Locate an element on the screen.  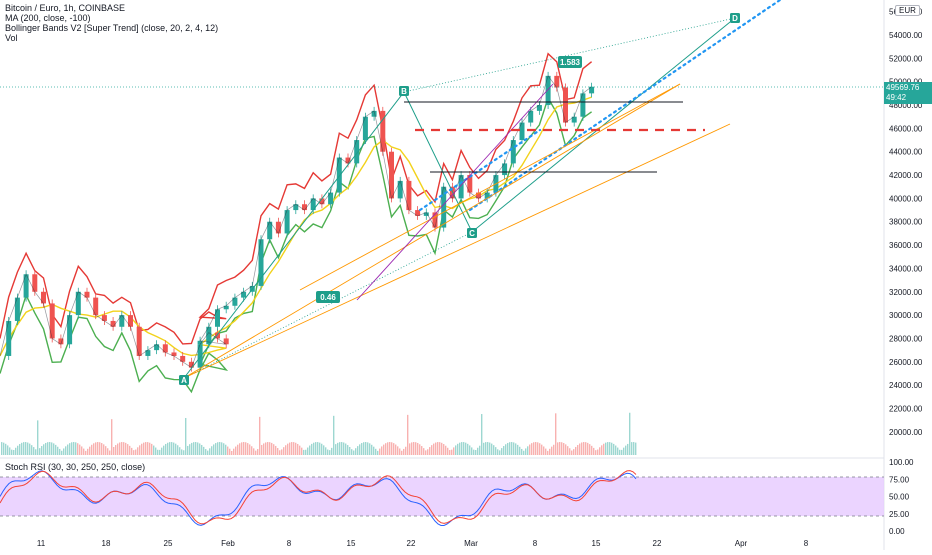
stoch-rsi-label: Stoch RSI (30, 30, 250, 250, close) is located at coordinates (75, 467).